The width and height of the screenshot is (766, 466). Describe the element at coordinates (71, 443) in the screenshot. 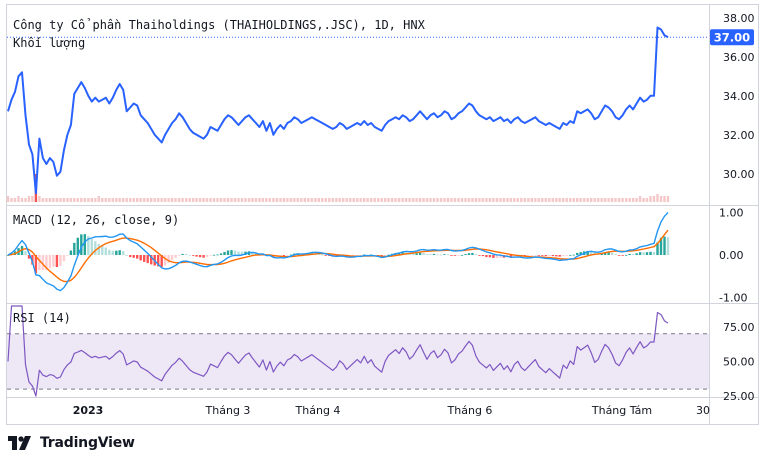

I see `tradingview-logo: TradingView` at that location.